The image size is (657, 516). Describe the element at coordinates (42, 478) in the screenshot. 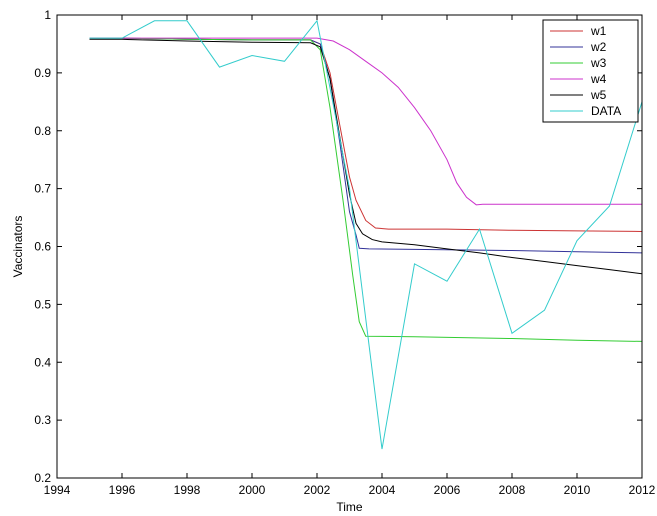

I see `y-tick-label: 0.2` at that location.